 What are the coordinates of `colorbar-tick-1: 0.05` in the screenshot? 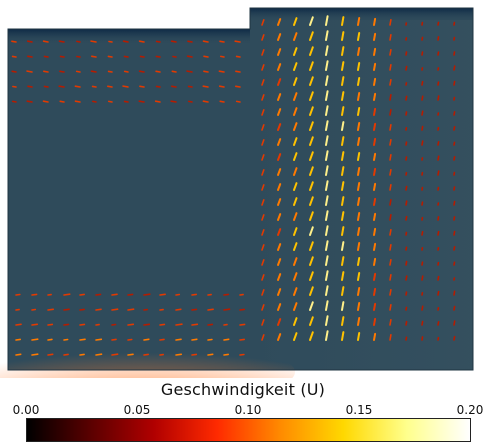 It's located at (137, 410).